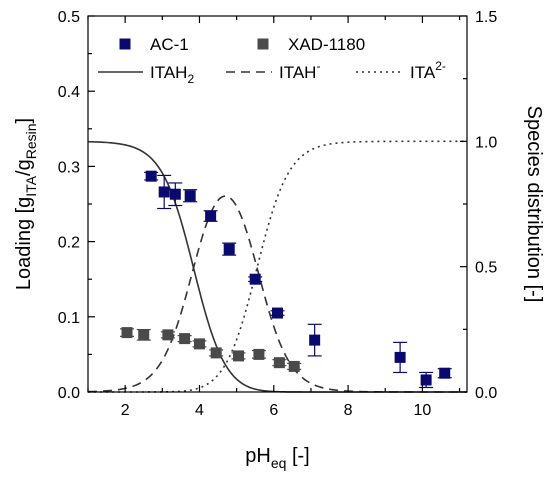  Describe the element at coordinates (277, 458) in the screenshot. I see `x-axis-title: pHeq [-]` at that location.